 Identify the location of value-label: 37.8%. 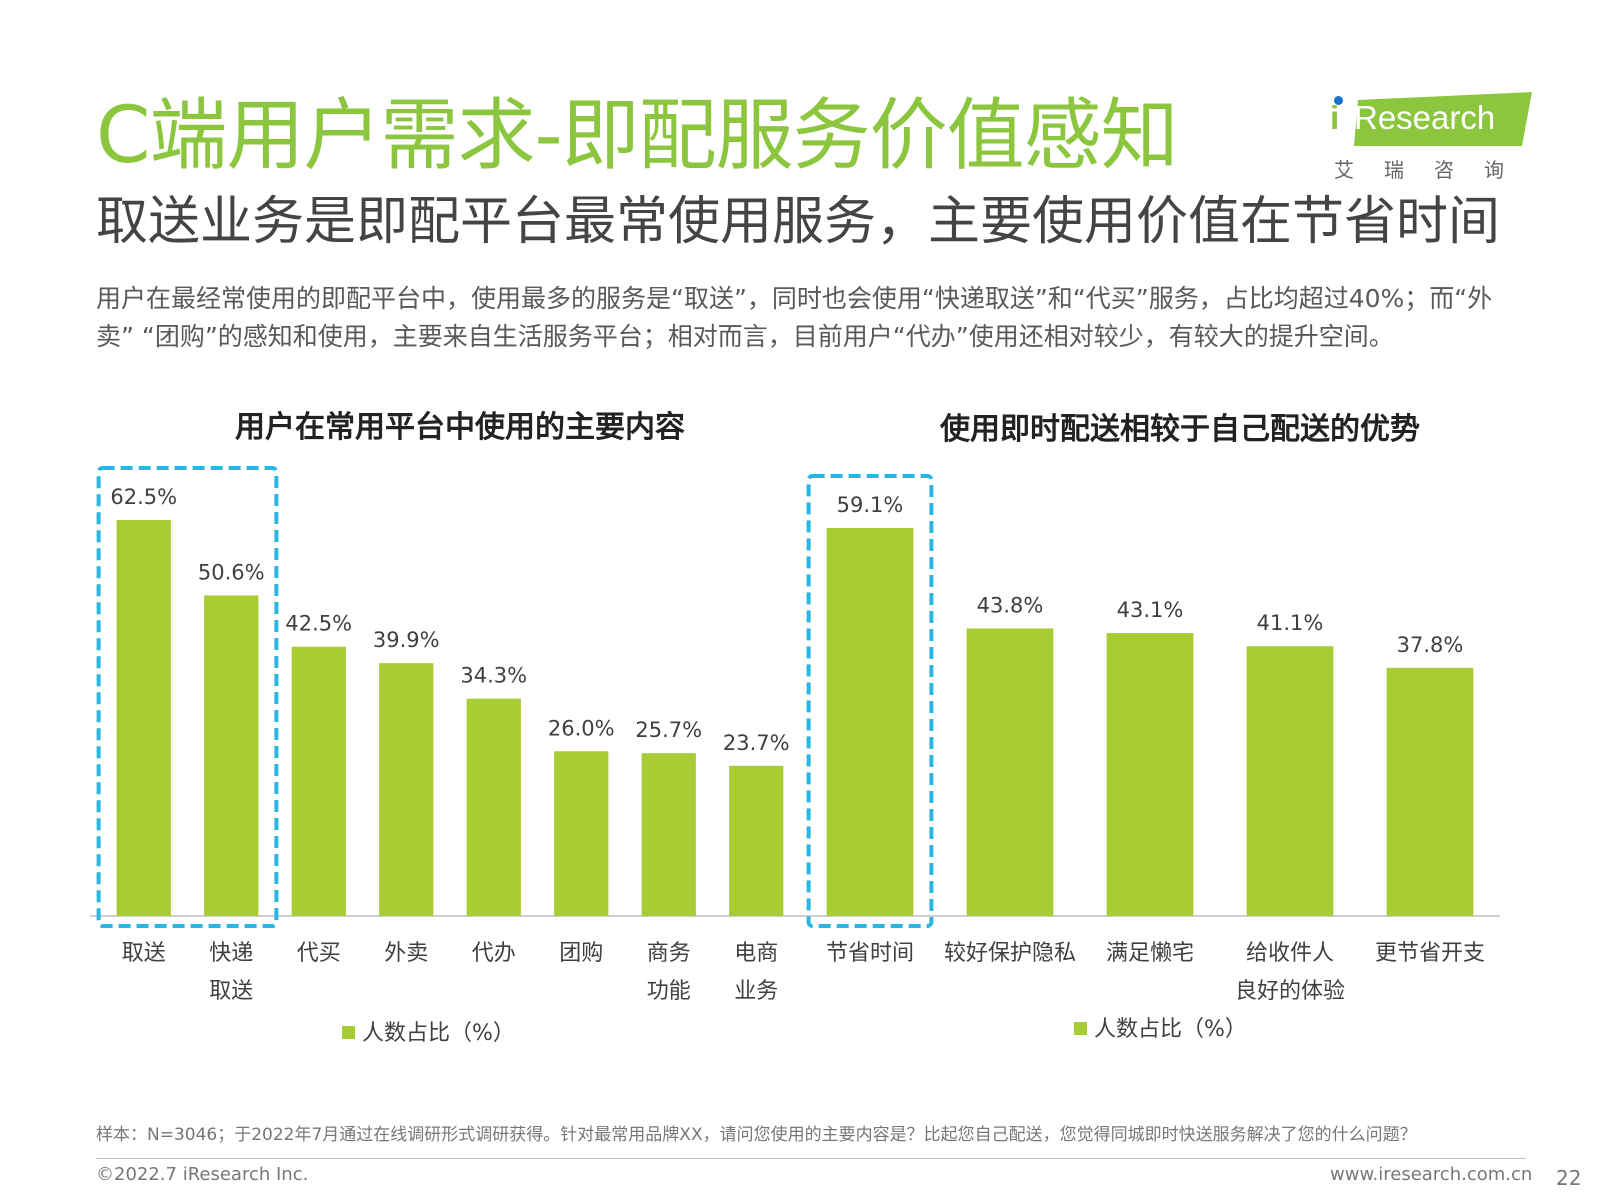
(1430, 645).